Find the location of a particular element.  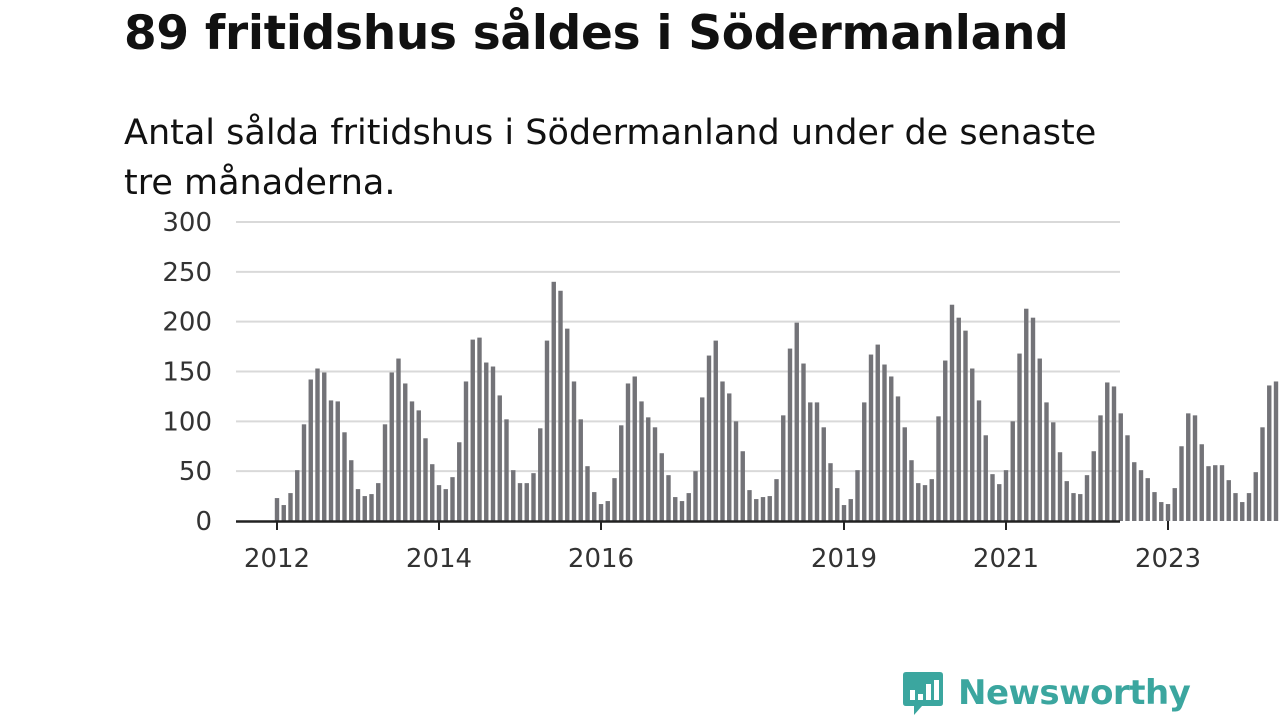

brand-name: Newsworthy is located at coordinates (1074, 693).